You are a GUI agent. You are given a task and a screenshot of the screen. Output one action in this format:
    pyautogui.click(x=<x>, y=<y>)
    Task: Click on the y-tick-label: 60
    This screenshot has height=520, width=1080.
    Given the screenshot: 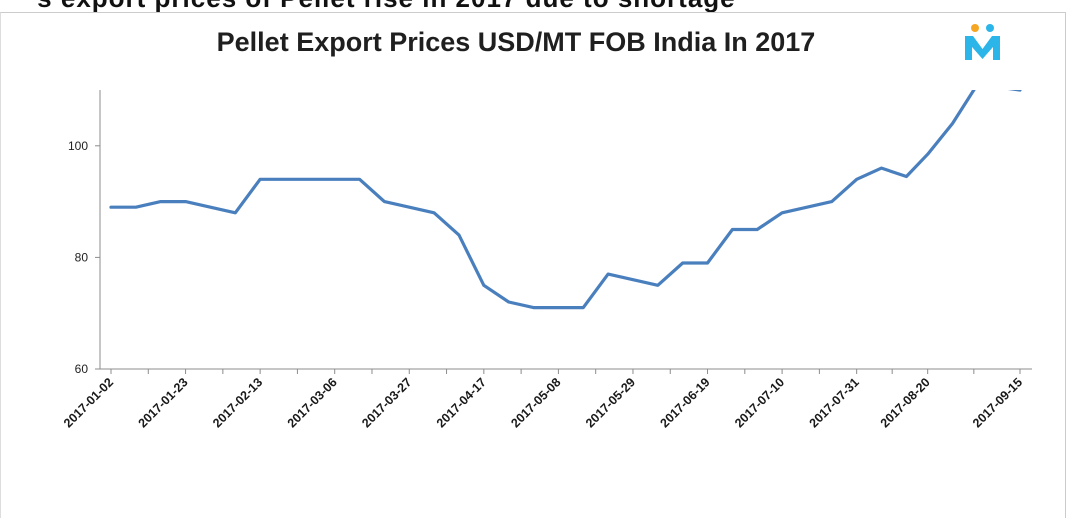 What is the action you would take?
    pyautogui.click(x=82, y=369)
    